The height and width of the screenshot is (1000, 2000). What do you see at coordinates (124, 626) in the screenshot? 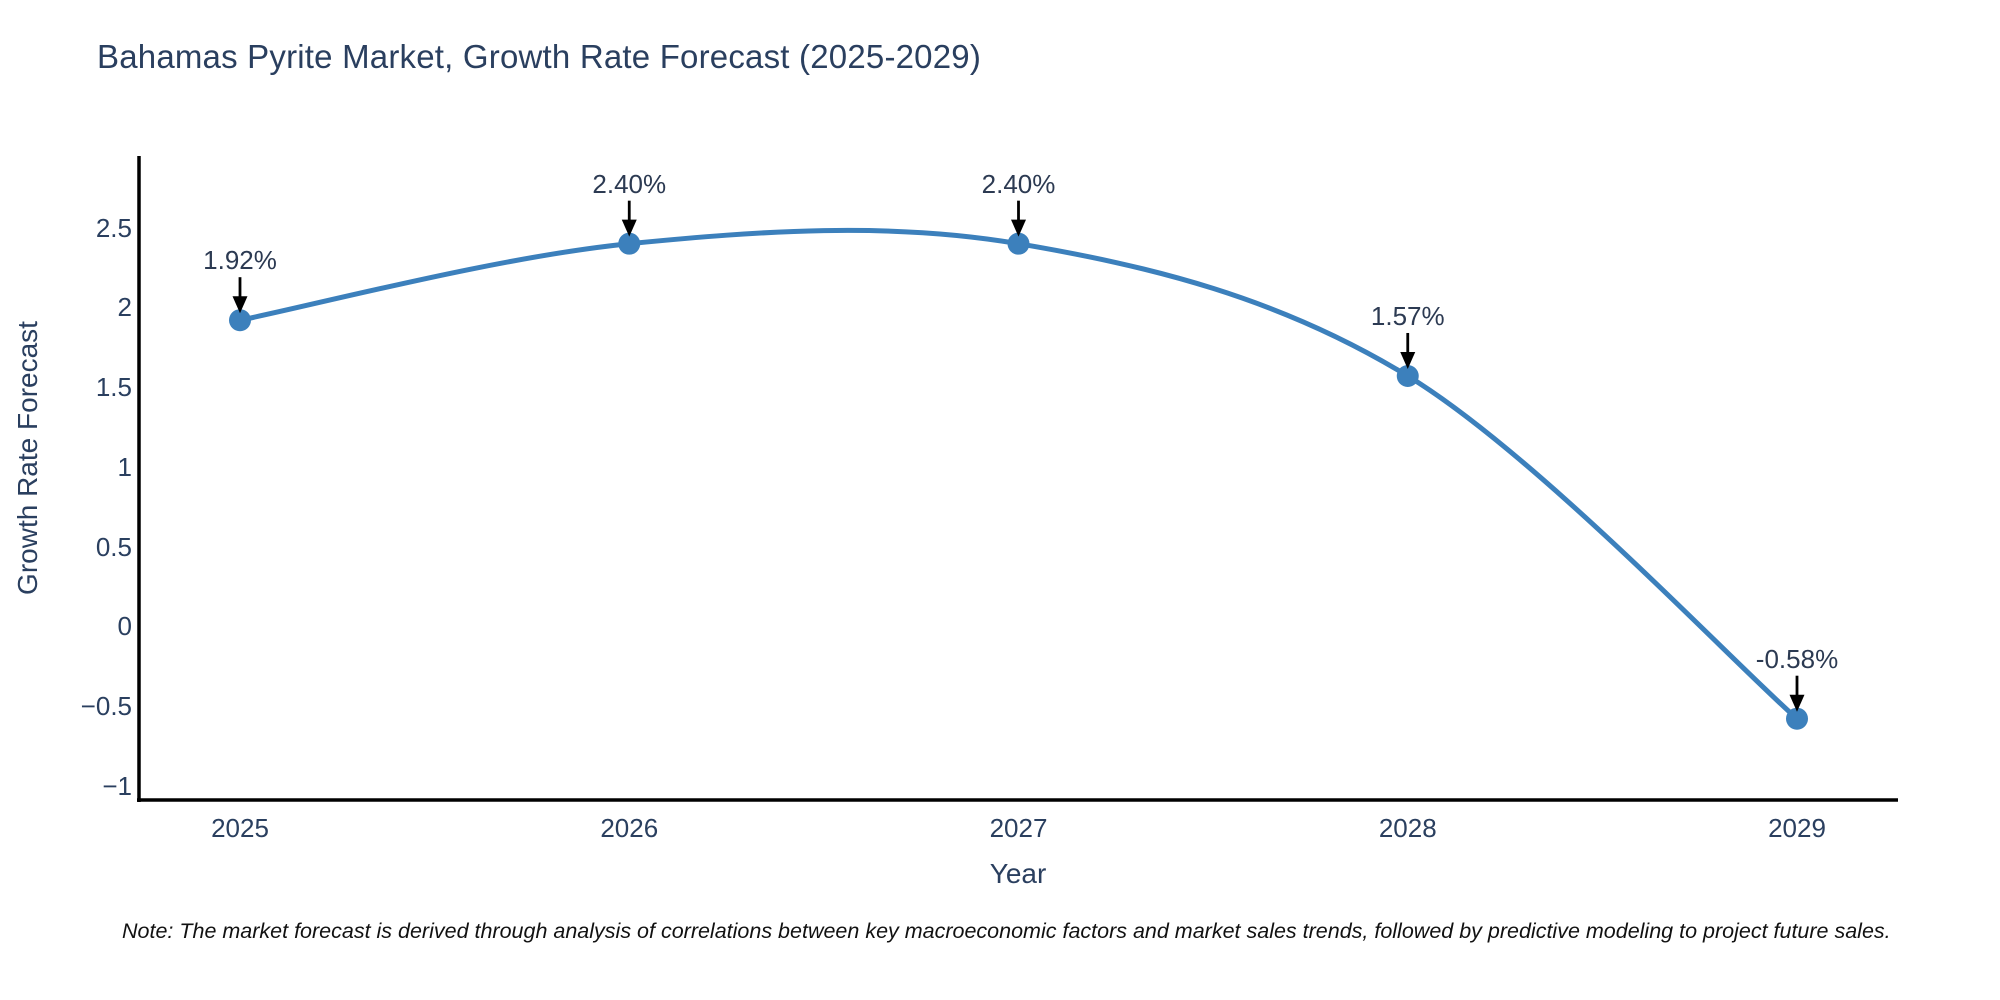
I see `y-tick-label: 0` at bounding box center [124, 626].